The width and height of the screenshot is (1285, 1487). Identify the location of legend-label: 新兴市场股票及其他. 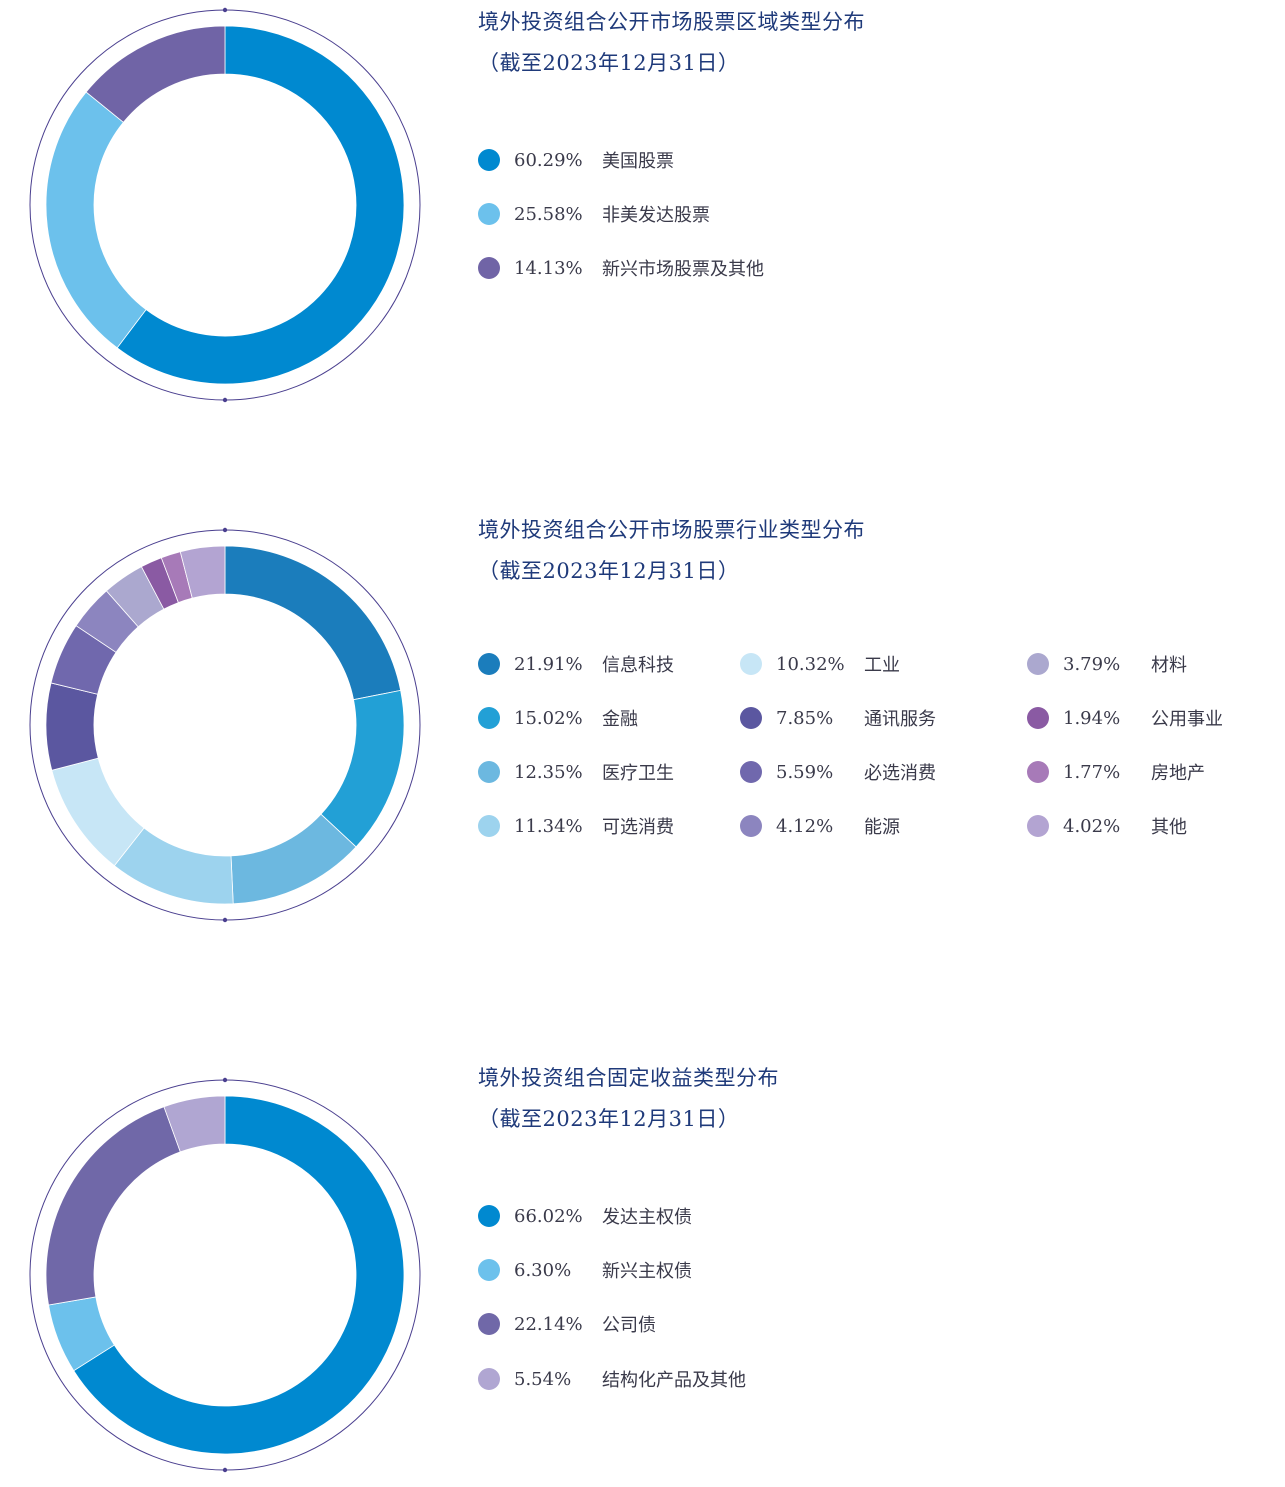
(683, 269).